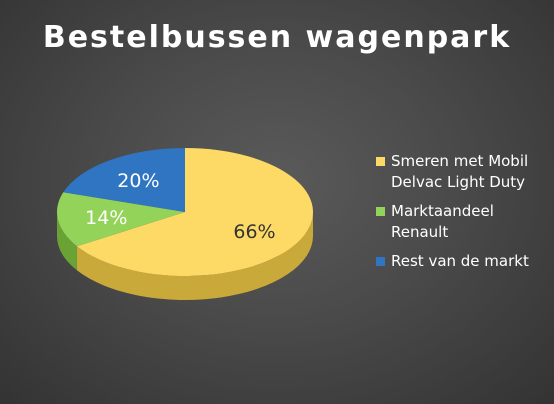  I want to click on legend-item: Smeren met Mobil Delvac Light Duty, so click(462, 172).